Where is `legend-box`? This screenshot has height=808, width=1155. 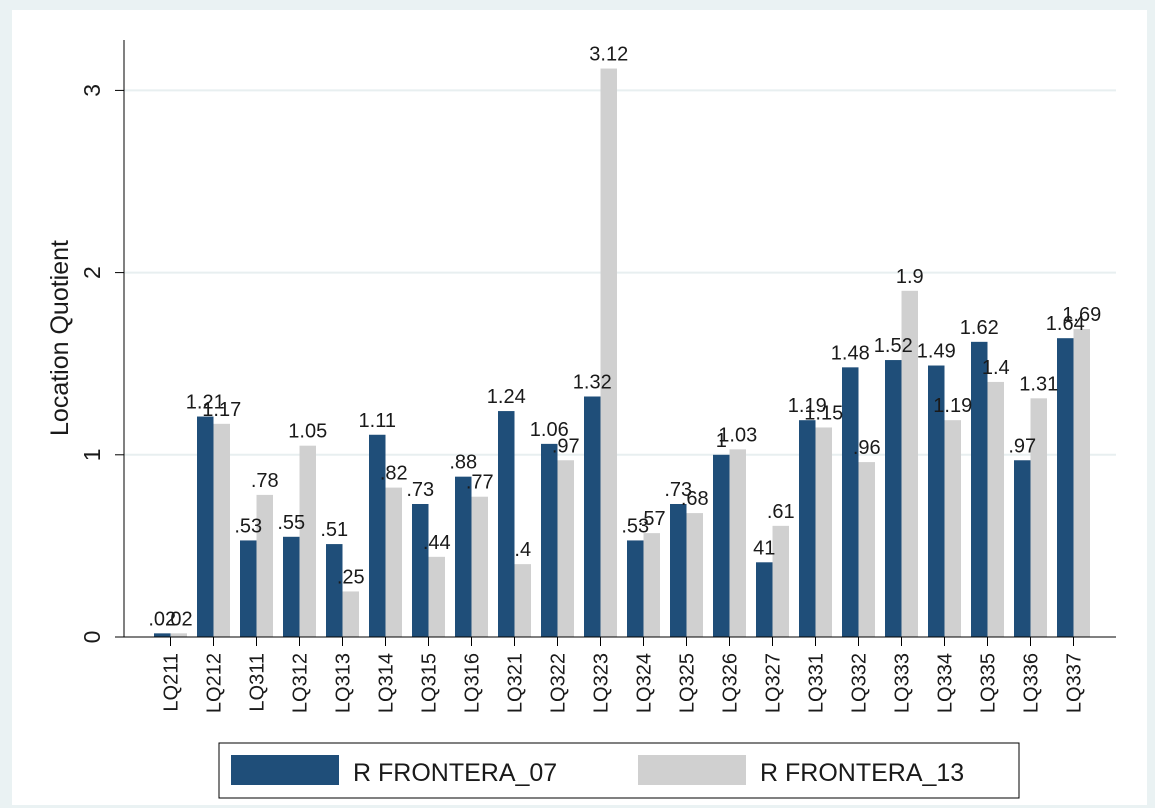 legend-box is located at coordinates (619, 770).